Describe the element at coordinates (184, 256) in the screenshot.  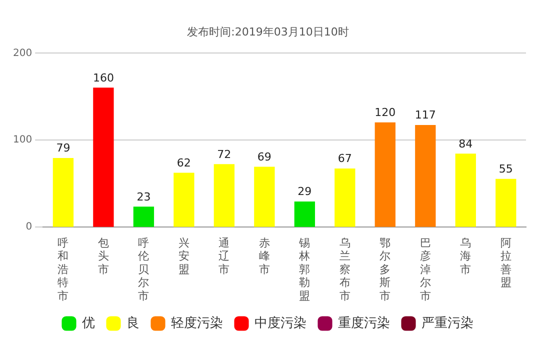
I see `x-tick-label: 兴安盟` at that location.